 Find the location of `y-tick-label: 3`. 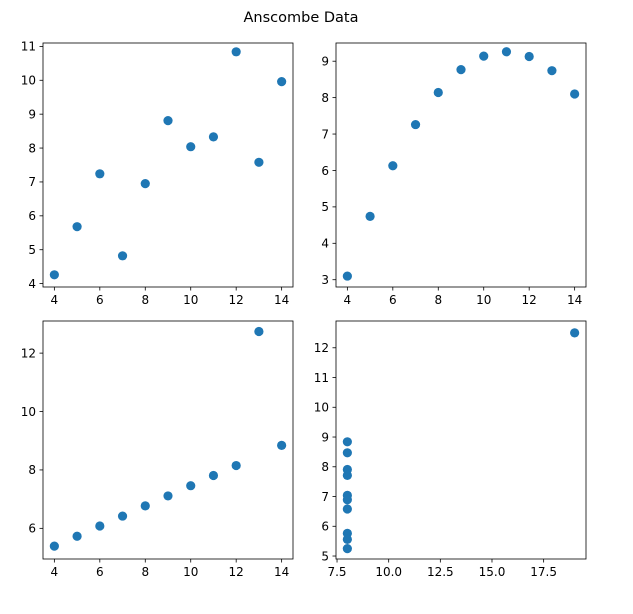

y-tick-label: 3 is located at coordinates (325, 280).